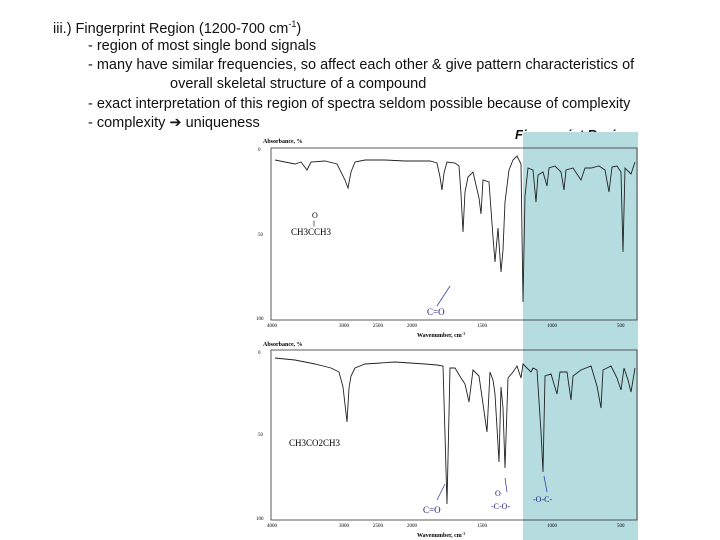  Describe the element at coordinates (378, 526) in the screenshot. I see `bottom-xtick-2500: 2500` at that location.